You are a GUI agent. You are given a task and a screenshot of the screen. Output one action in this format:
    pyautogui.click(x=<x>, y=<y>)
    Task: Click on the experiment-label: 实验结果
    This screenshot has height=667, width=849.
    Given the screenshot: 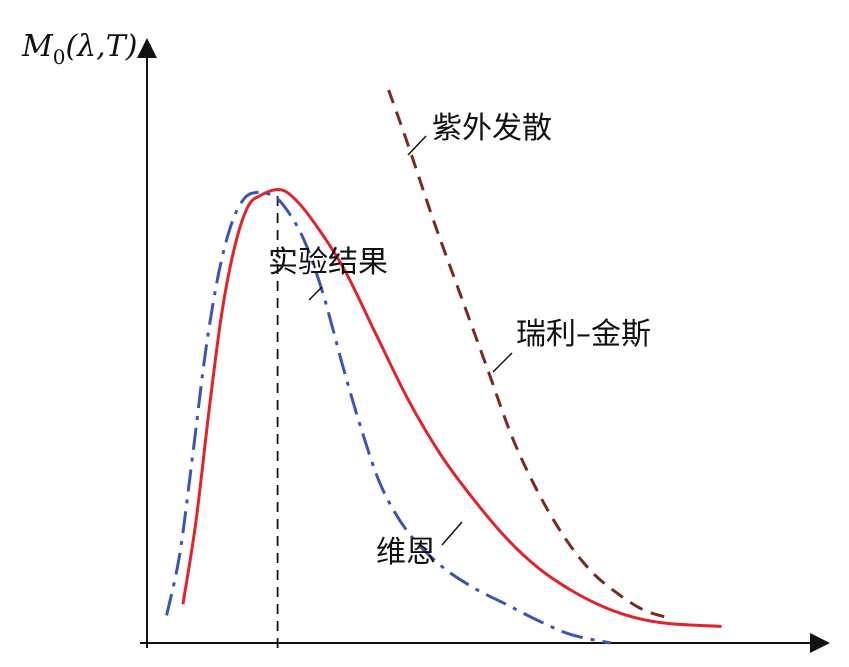 What is the action you would take?
    pyautogui.click(x=328, y=262)
    